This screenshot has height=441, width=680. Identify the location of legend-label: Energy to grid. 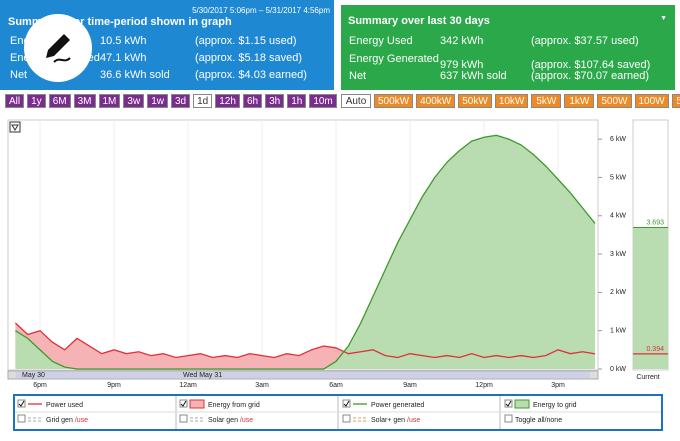
(555, 405).